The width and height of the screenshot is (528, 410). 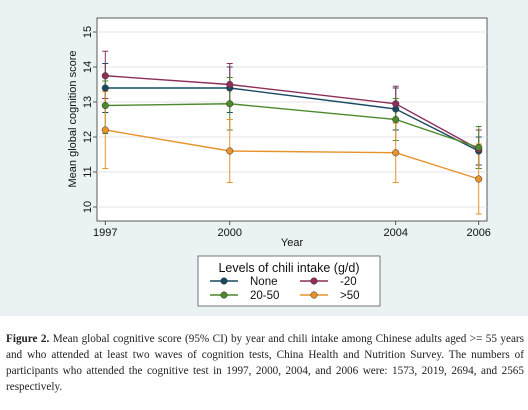 I want to click on x-tick-label: 1997, so click(x=105, y=233).